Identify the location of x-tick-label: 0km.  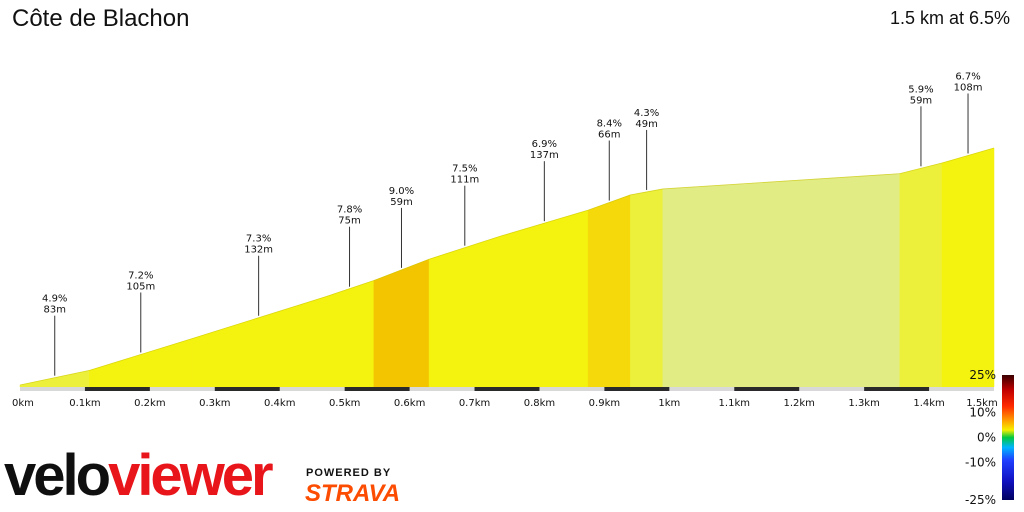
(23, 403).